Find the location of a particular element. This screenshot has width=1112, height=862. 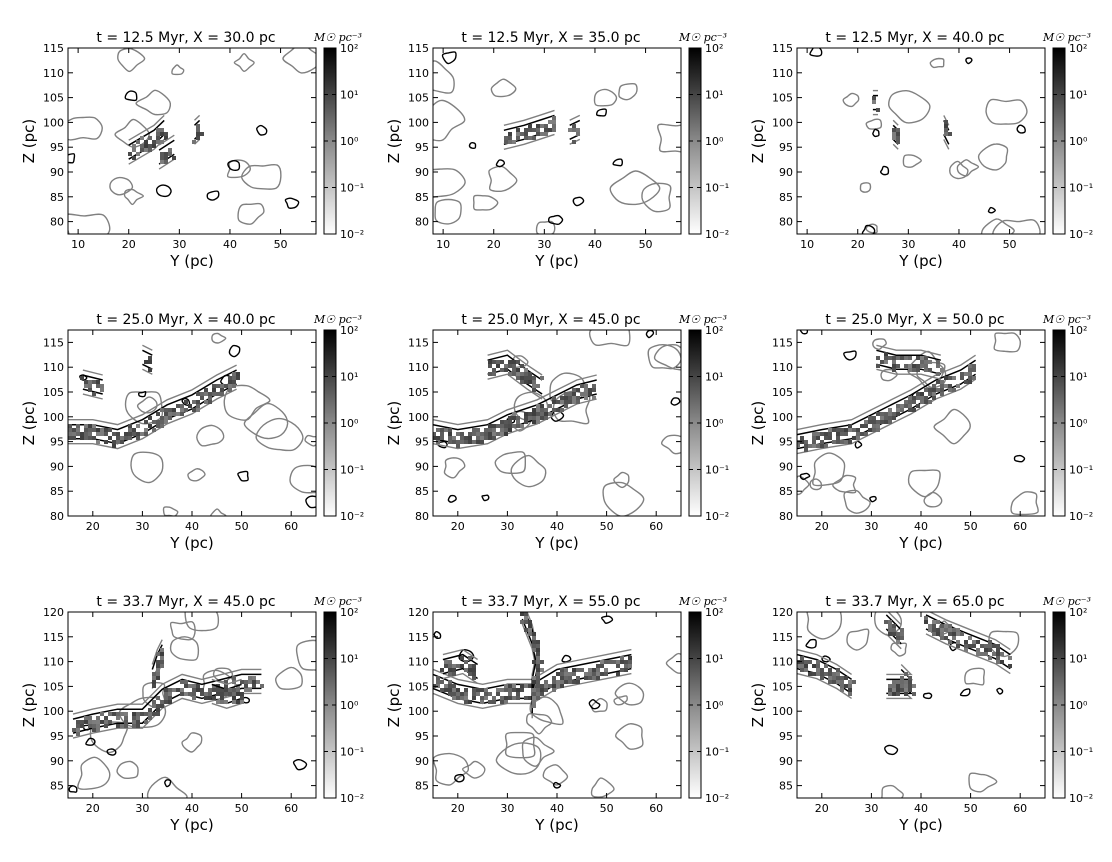

chart-title: t = 33.7 Myr, X = 65.0 pc is located at coordinates (914, 602).